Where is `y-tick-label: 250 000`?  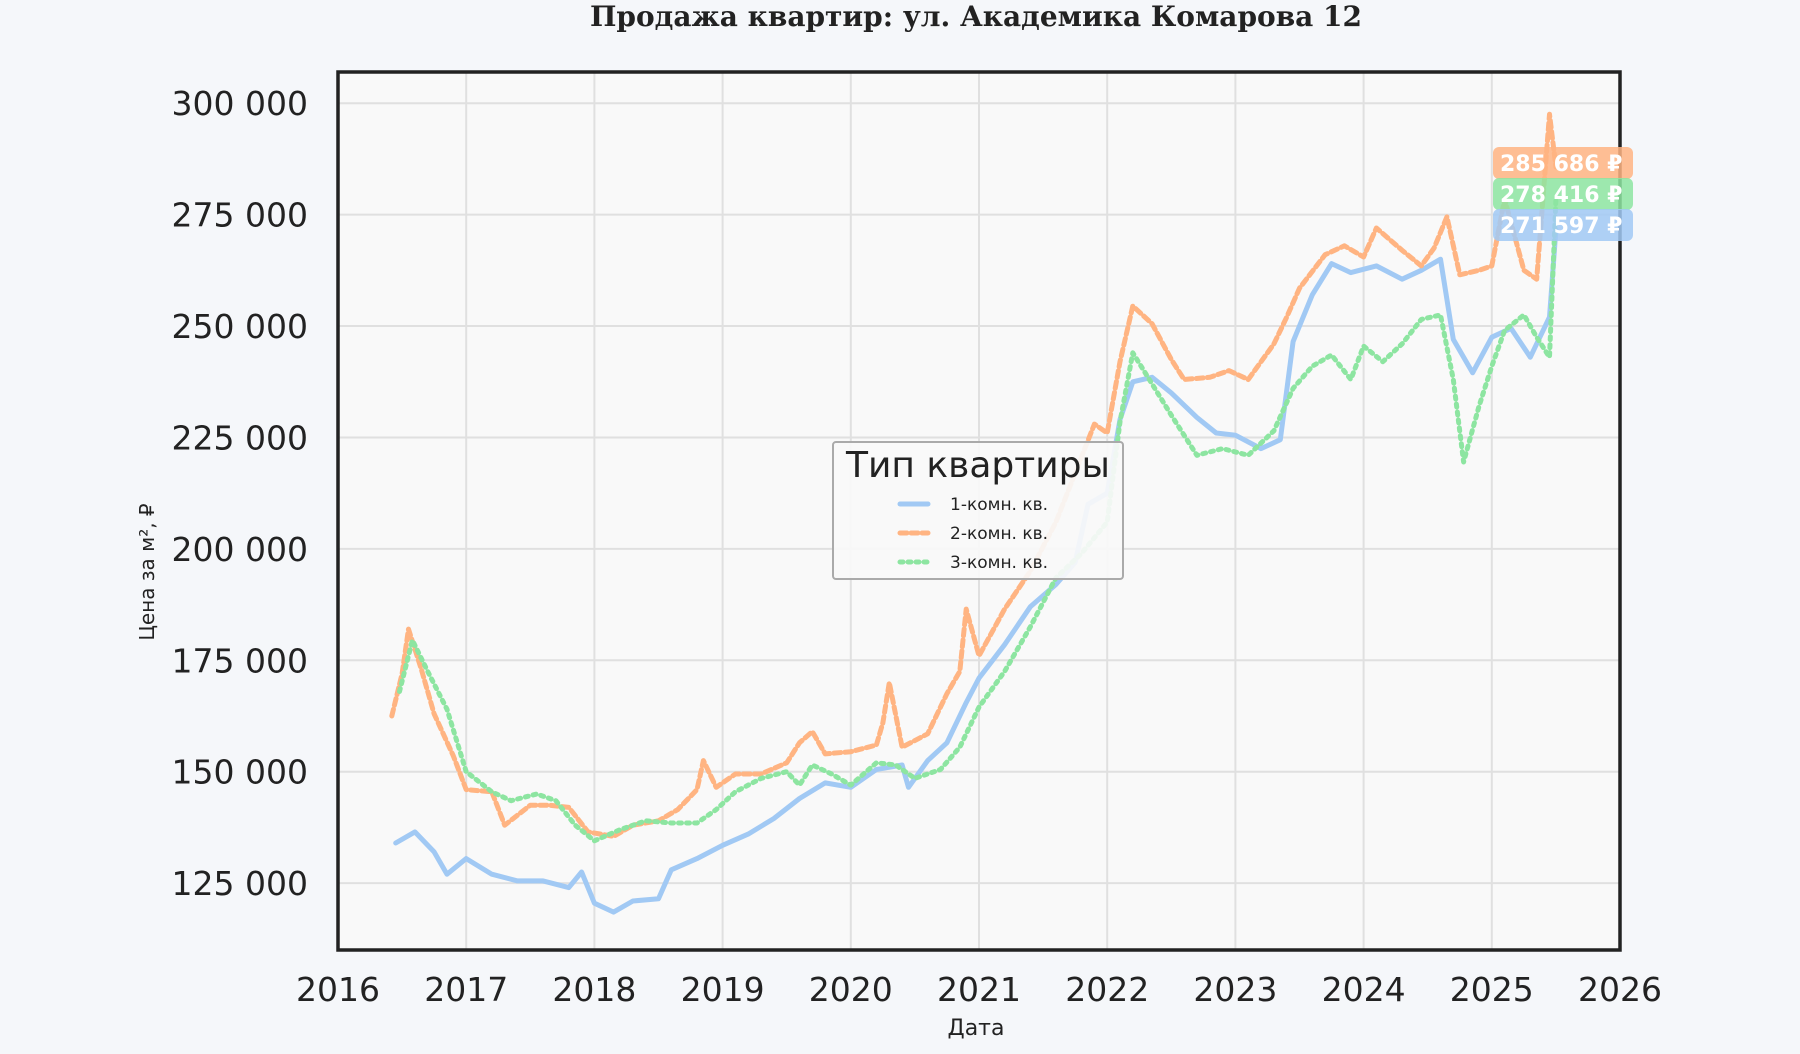 y-tick-label: 250 000 is located at coordinates (240, 326).